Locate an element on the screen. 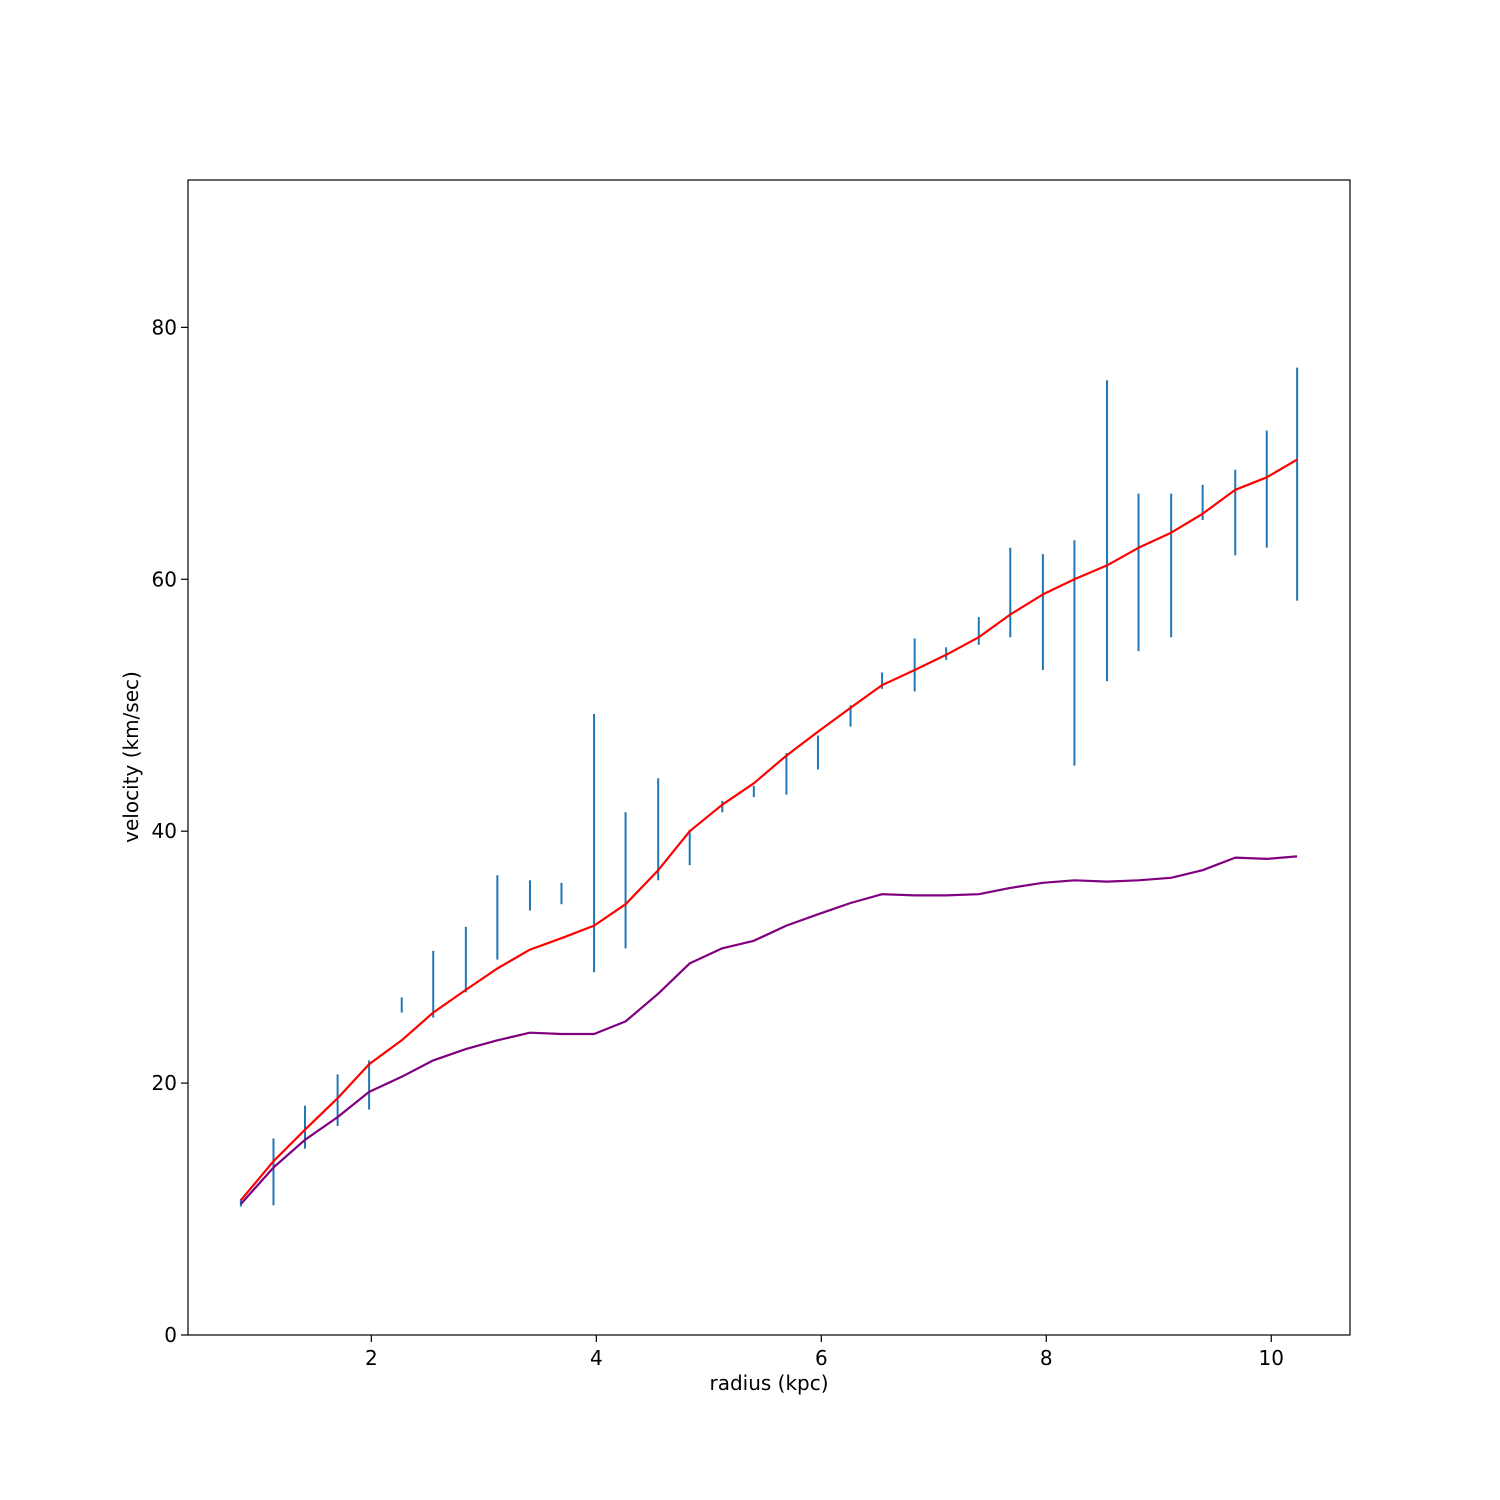  y-tick-label: 60 is located at coordinates (164, 579).